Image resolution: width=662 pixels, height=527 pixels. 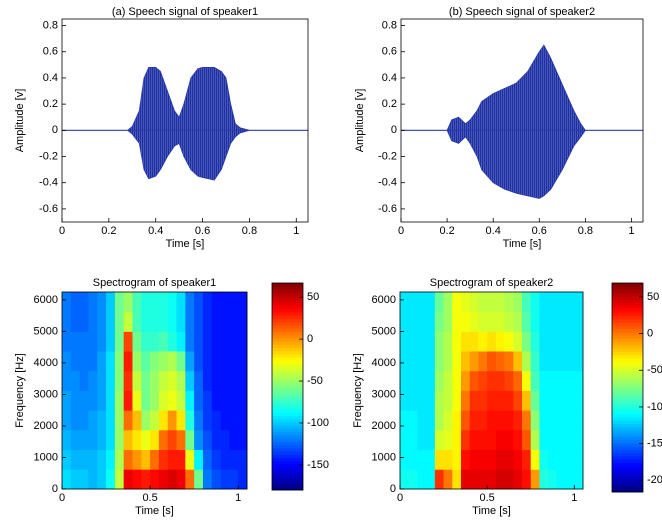 I want to click on waveform-envelope, so click(x=185, y=155).